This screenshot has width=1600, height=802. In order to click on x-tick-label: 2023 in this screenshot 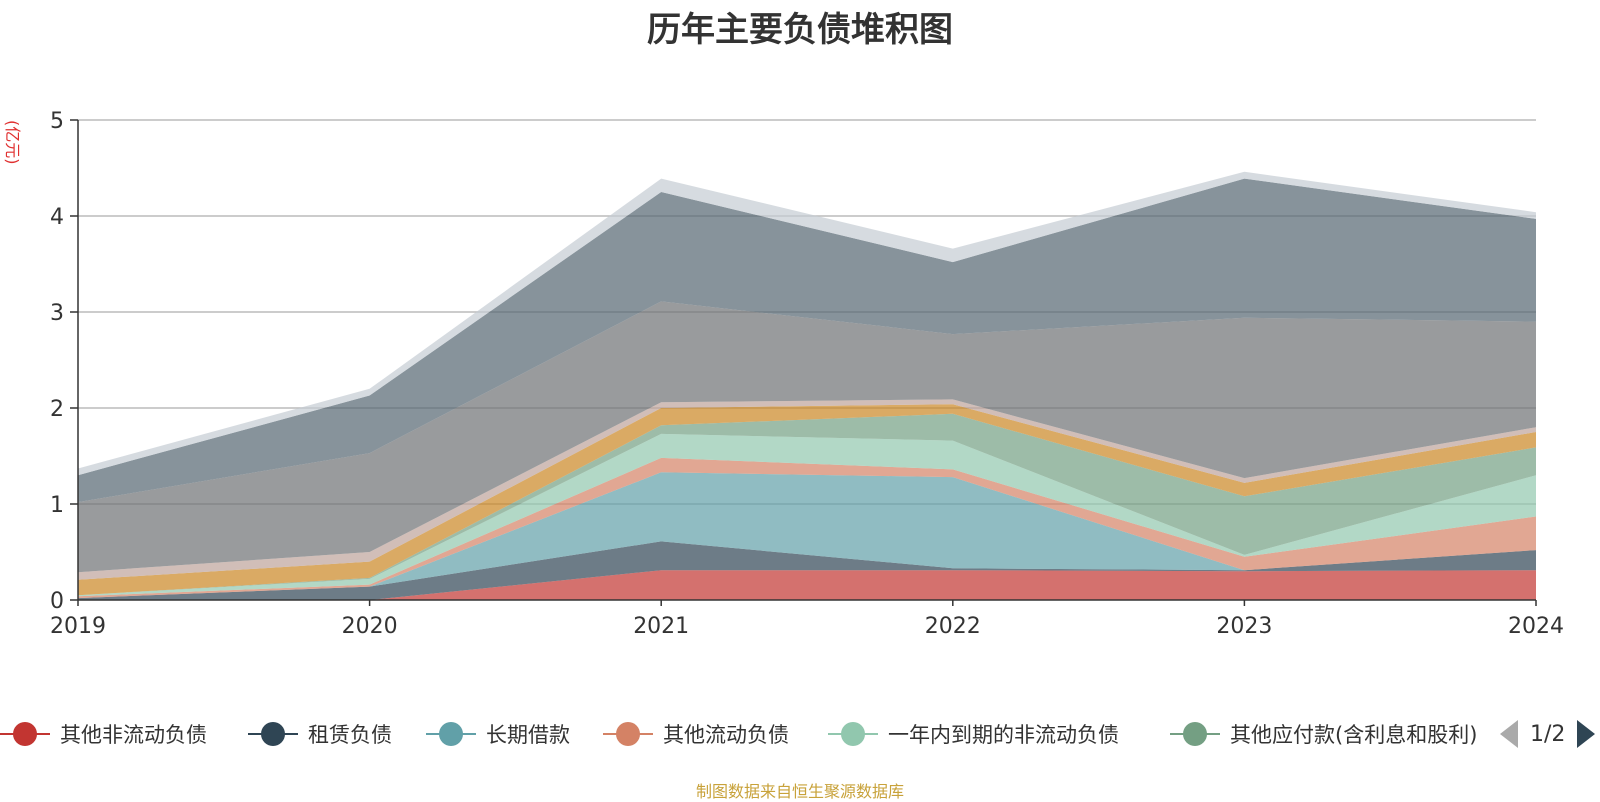, I will do `click(1244, 626)`.